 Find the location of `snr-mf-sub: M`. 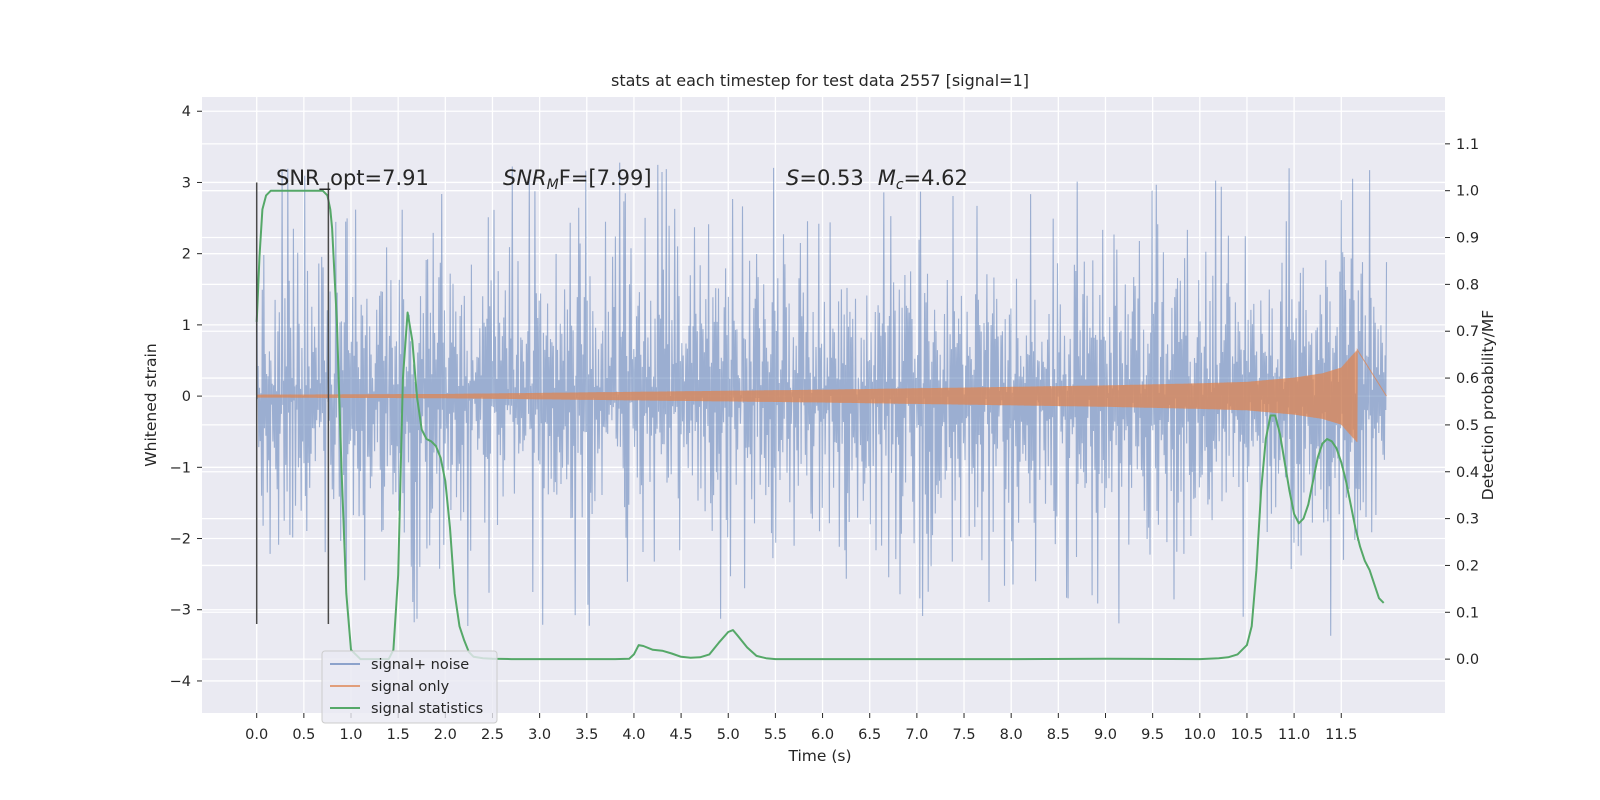

snr-mf-sub: M is located at coordinates (553, 185).